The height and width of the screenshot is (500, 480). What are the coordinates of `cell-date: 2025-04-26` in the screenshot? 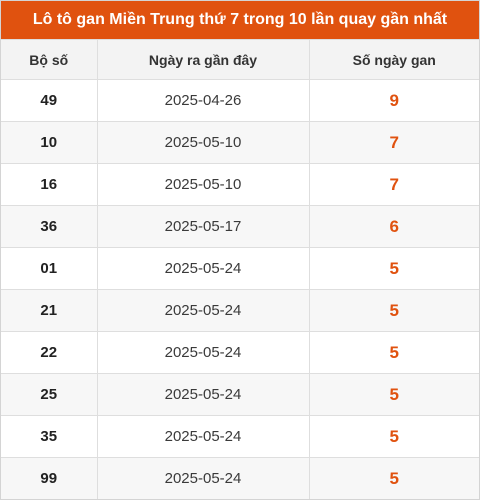 It's located at (203, 100).